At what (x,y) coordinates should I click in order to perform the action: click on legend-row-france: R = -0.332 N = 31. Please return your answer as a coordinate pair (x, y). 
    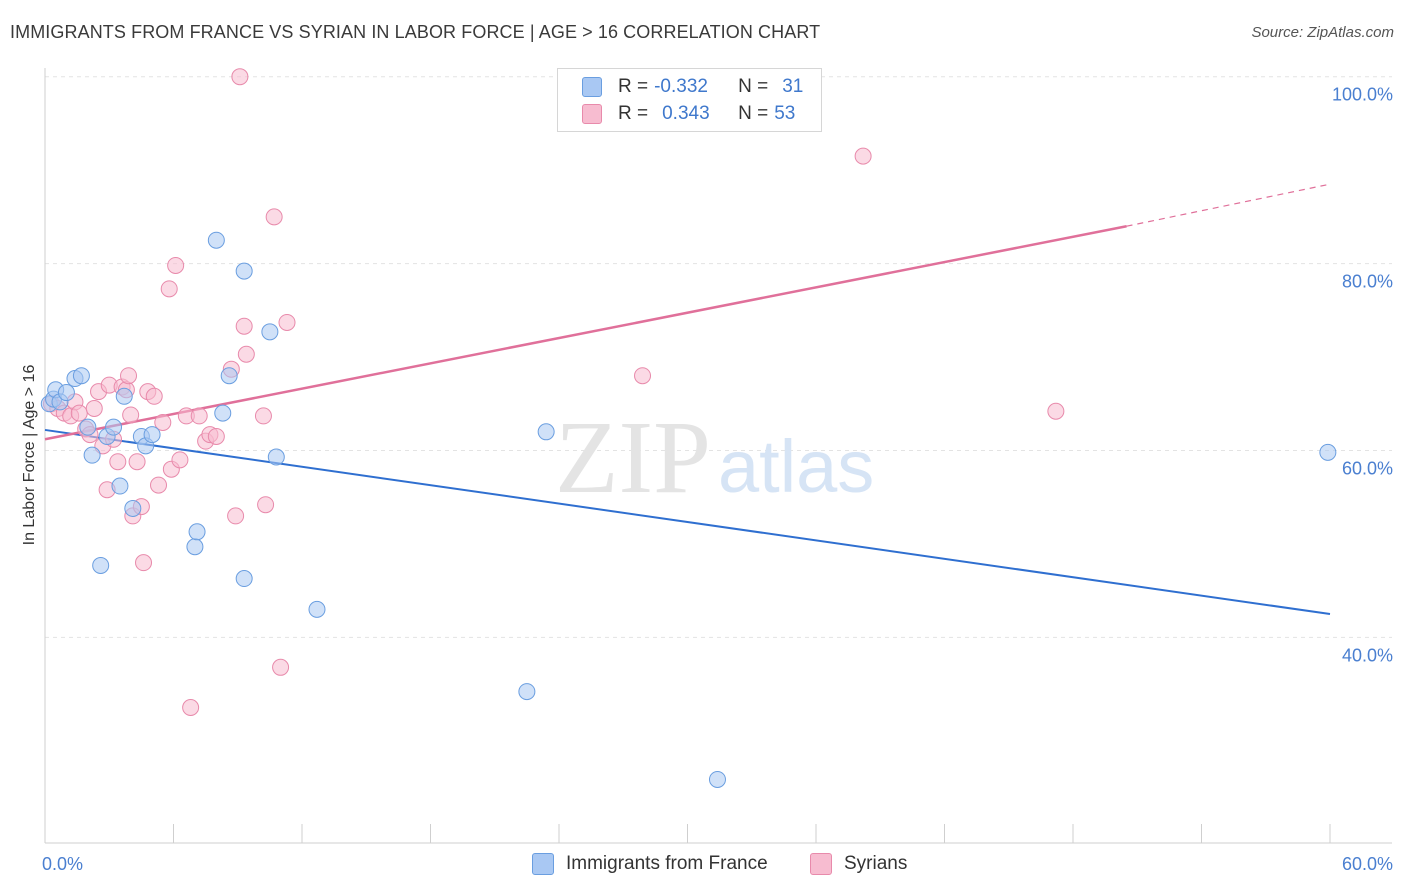
    Looking at the image, I should click on (692, 87).